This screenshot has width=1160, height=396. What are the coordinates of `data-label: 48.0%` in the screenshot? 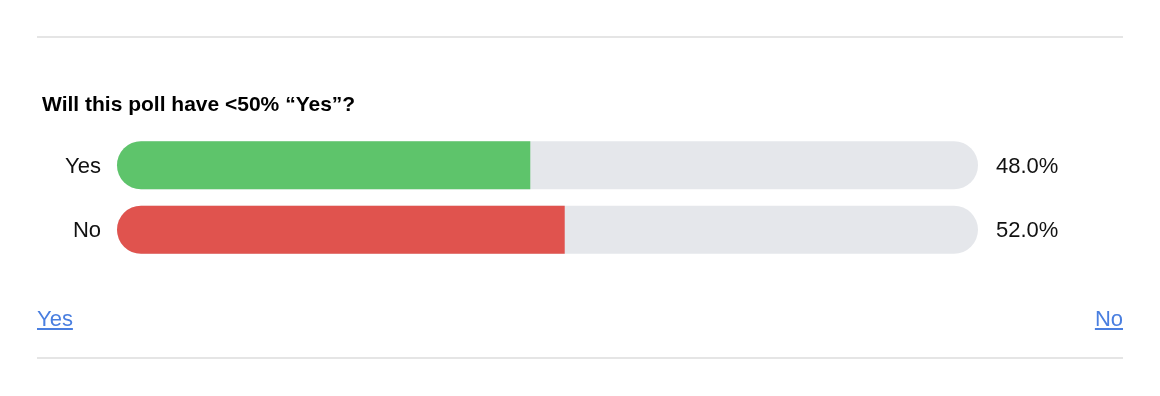 It's located at (1027, 165).